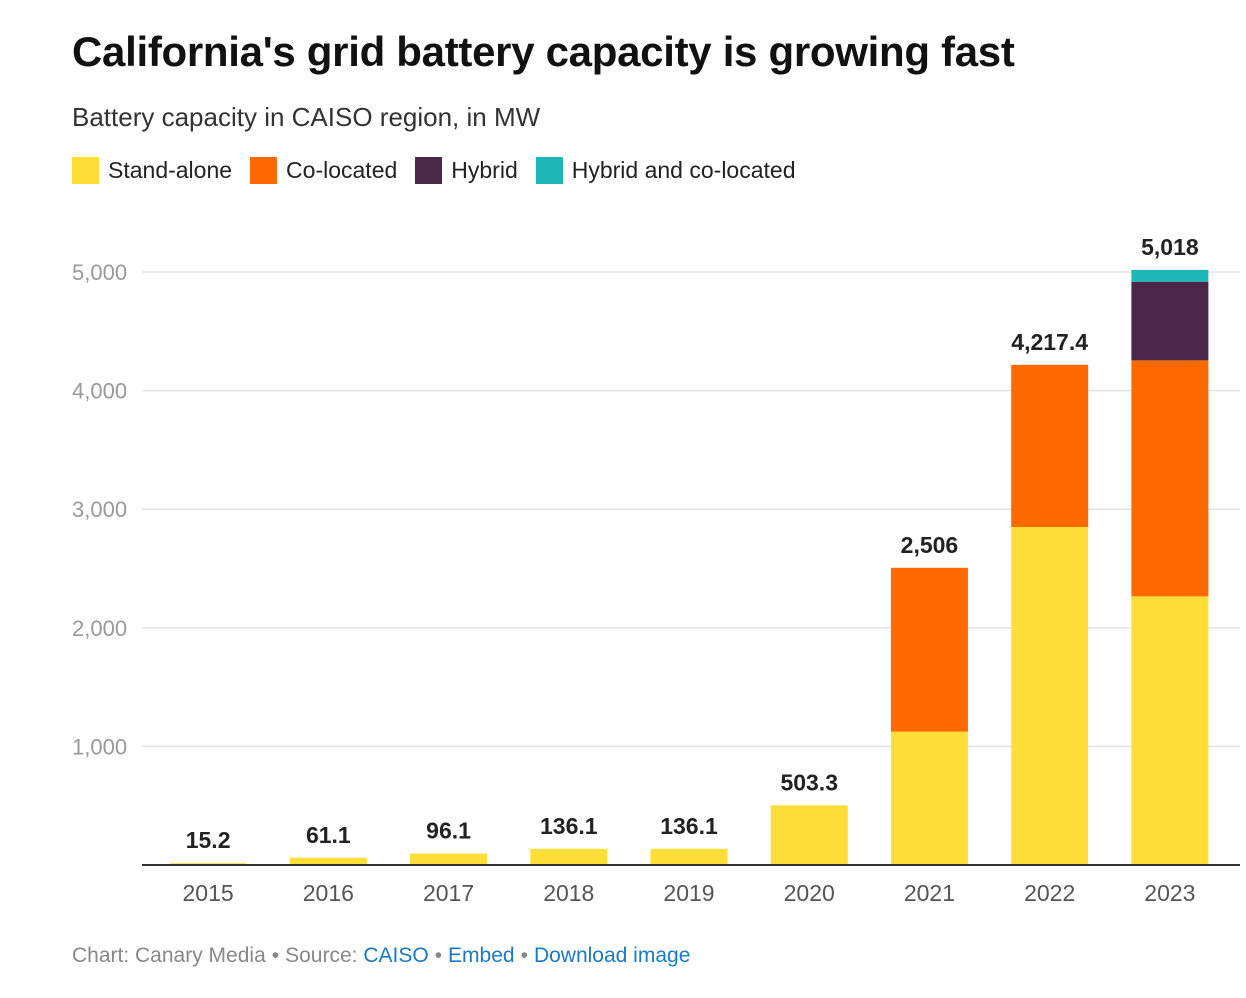 This screenshot has height=998, width=1246. I want to click on bar-total-label: 4,217.4, so click(1049, 342).